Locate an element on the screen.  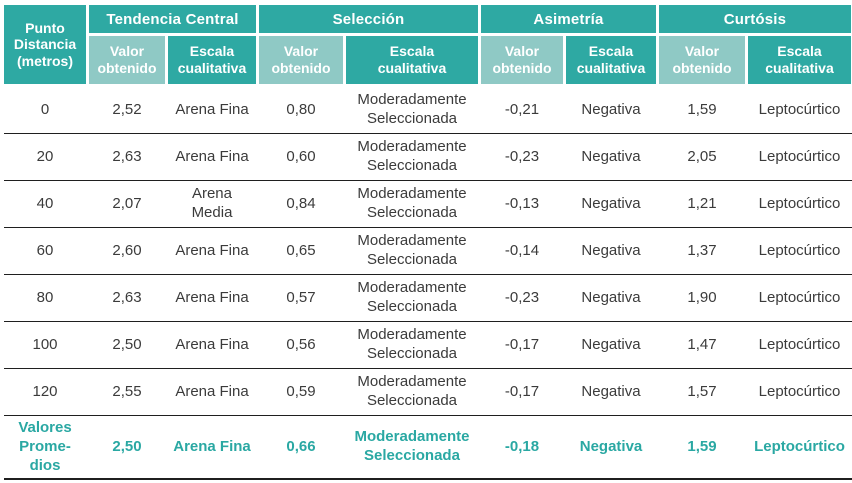
table-cell: 80 is located at coordinates (45, 297).